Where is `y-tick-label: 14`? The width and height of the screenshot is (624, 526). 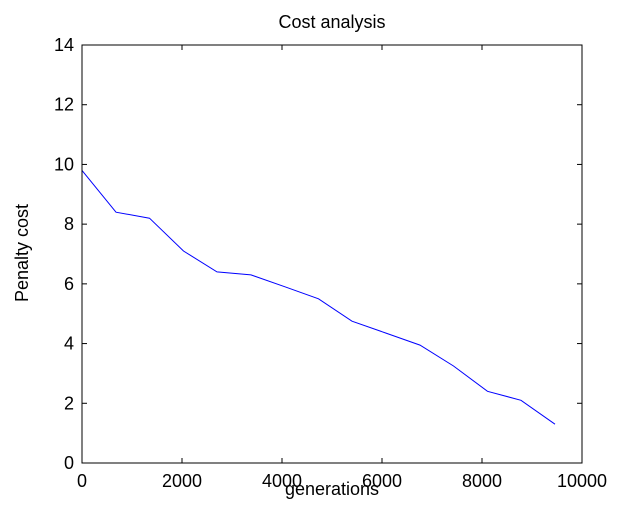 y-tick-label: 14 is located at coordinates (64, 45).